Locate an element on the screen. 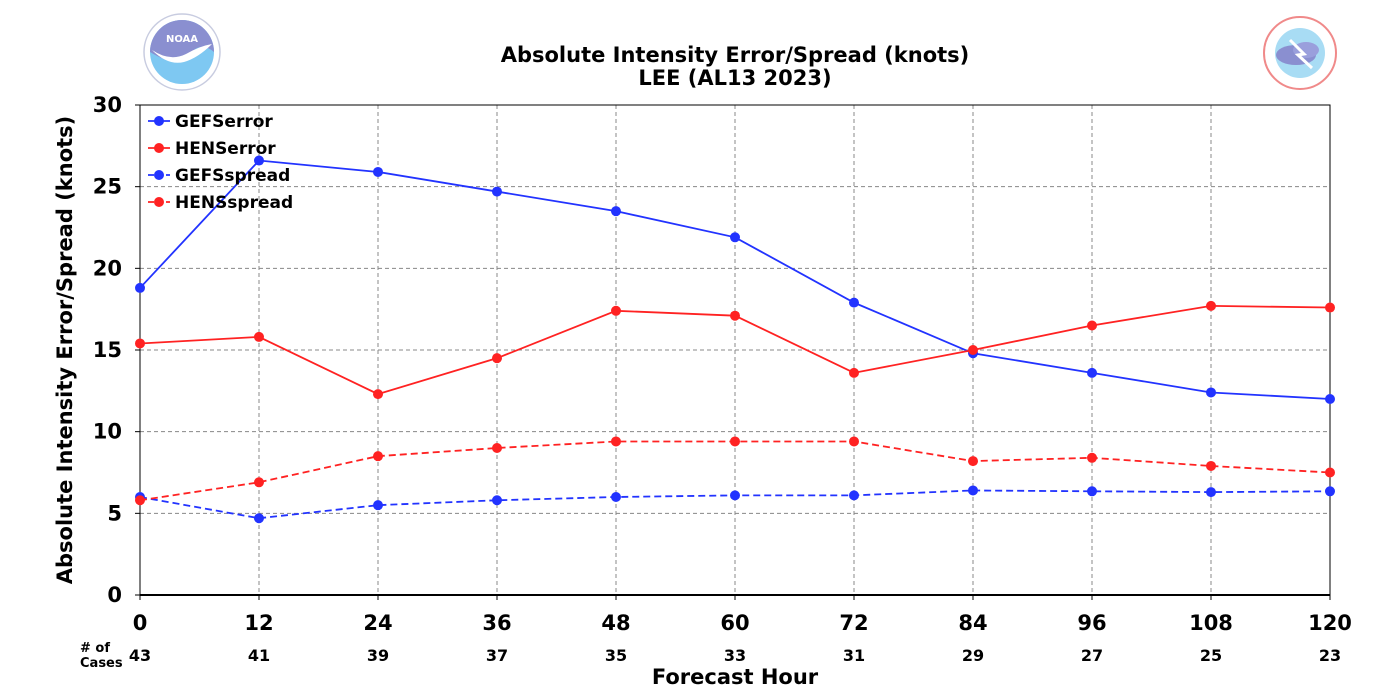 The image size is (1400, 700). series-GEFSspread is located at coordinates (735, 504).